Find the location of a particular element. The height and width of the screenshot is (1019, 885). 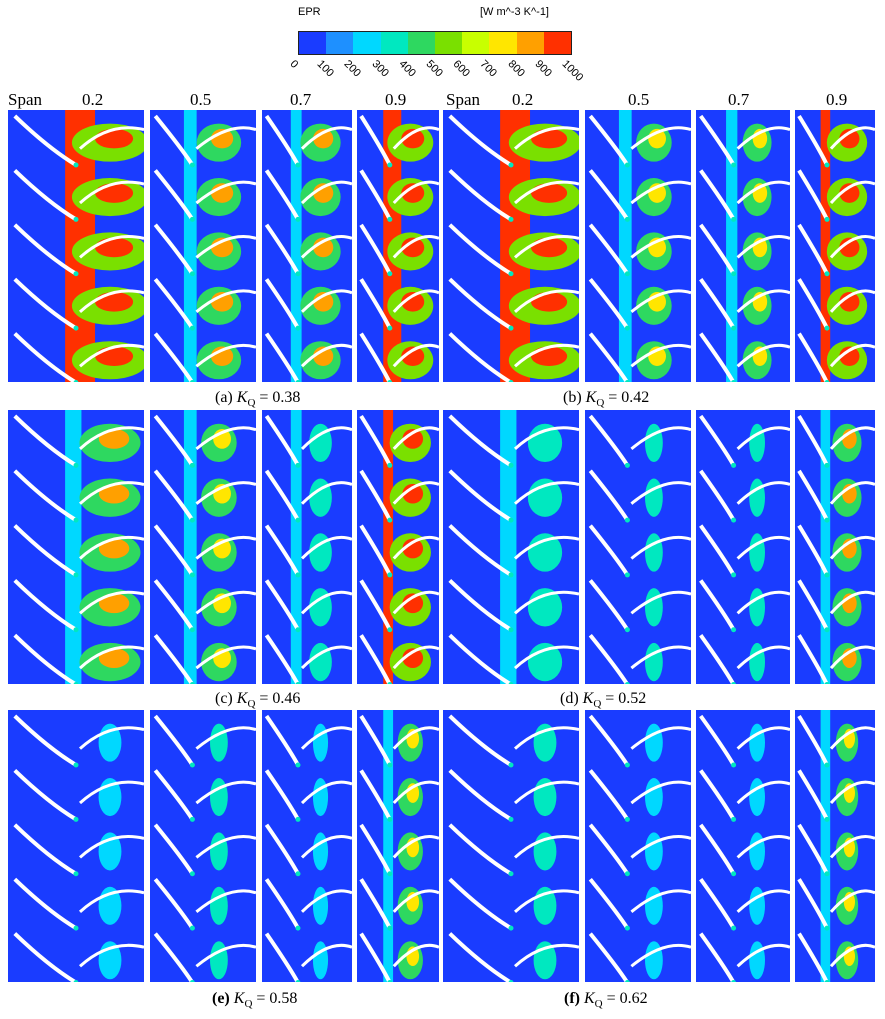

colorbar-tick-label: 700 is located at coordinates (488, 69).